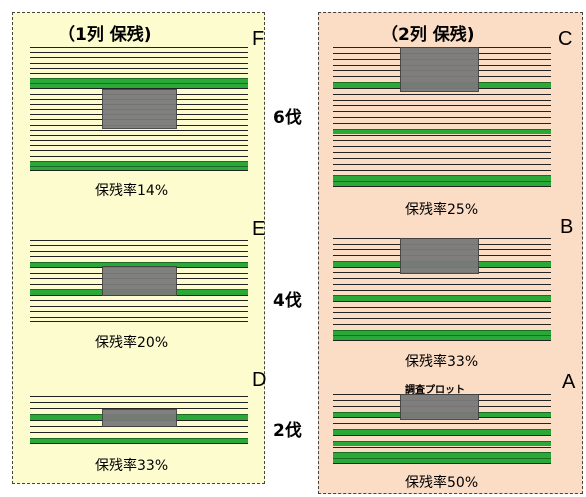 Image resolution: width=586 pixels, height=497 pixels. I want to click on block-letter-c: C, so click(565, 39).